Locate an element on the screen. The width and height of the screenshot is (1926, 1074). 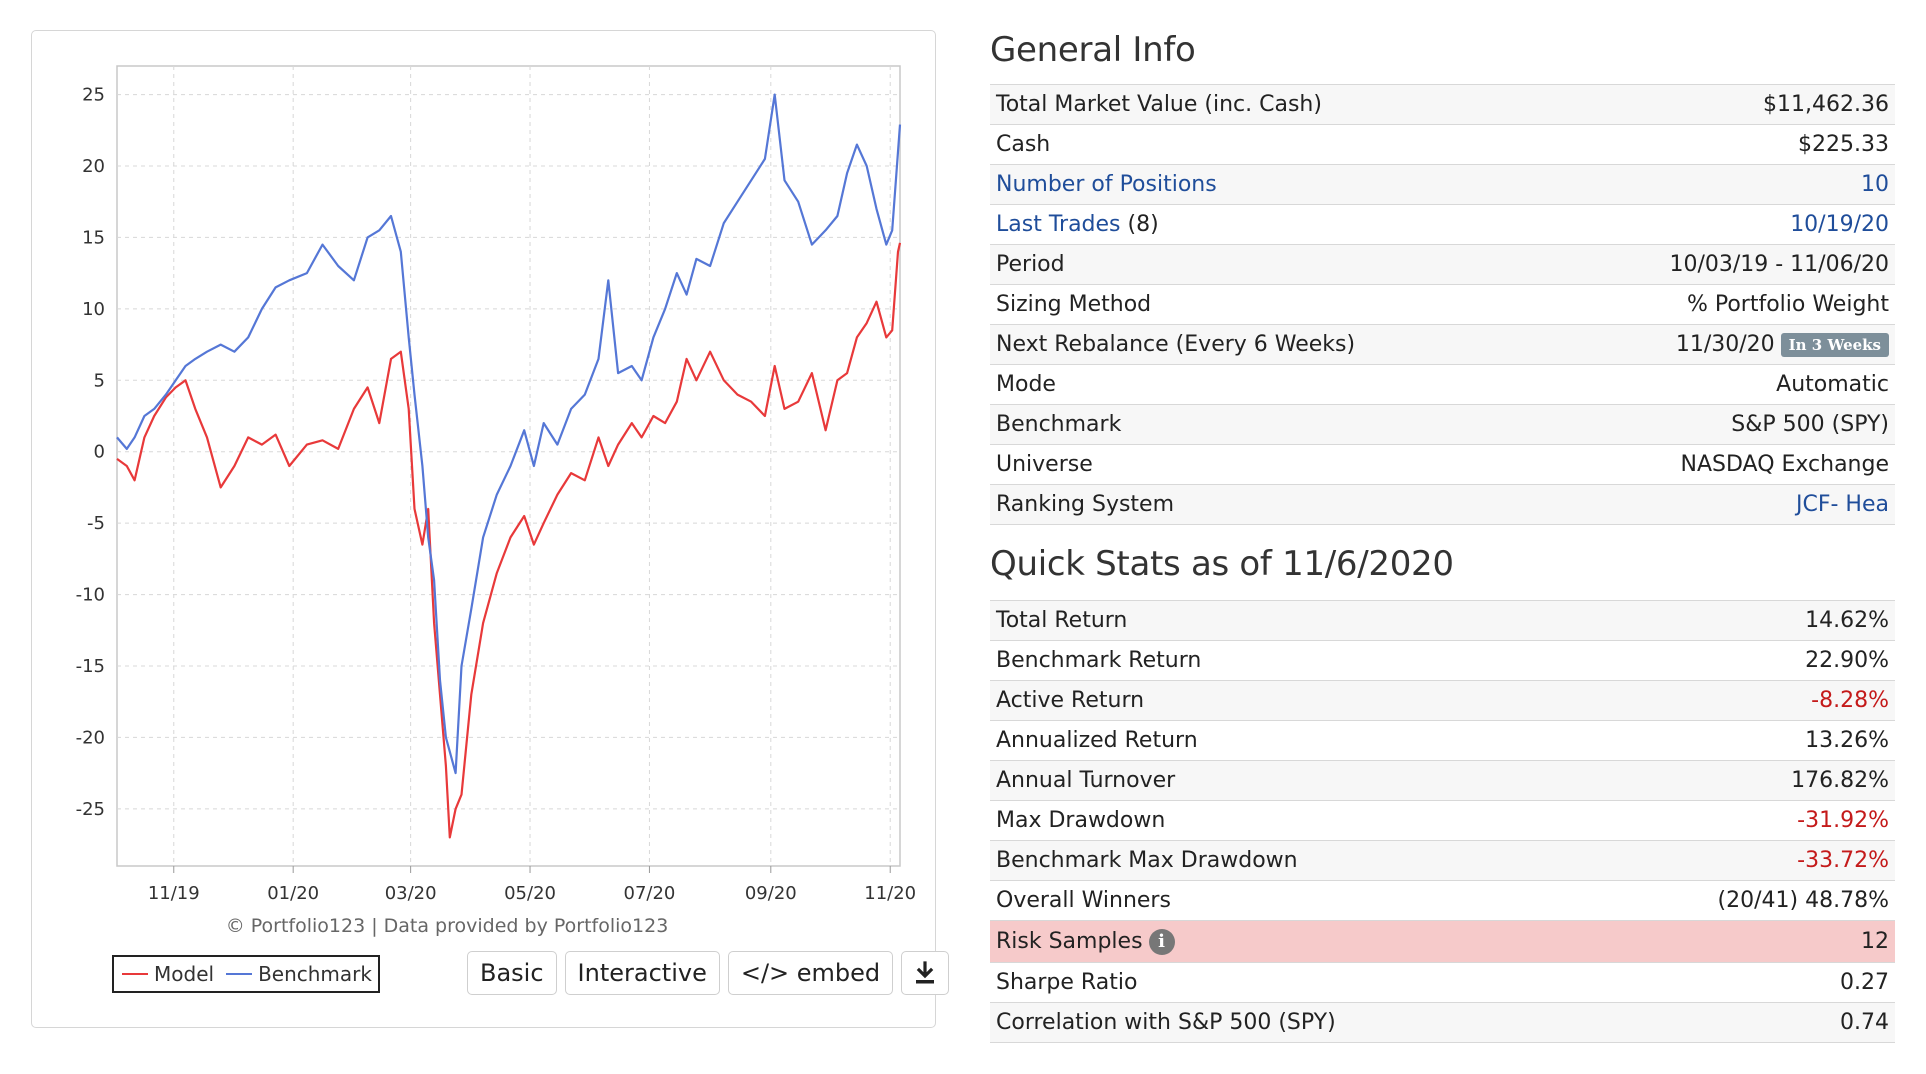
embed-button: </> embed is located at coordinates (810, 973).